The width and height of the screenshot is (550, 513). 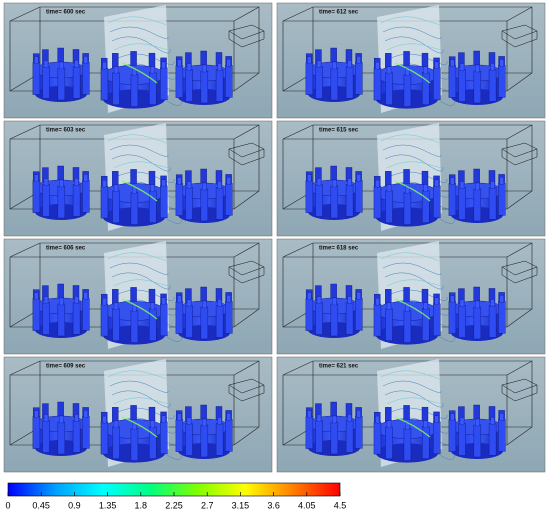 I want to click on panel: time= 600 sec, so click(x=138, y=60).